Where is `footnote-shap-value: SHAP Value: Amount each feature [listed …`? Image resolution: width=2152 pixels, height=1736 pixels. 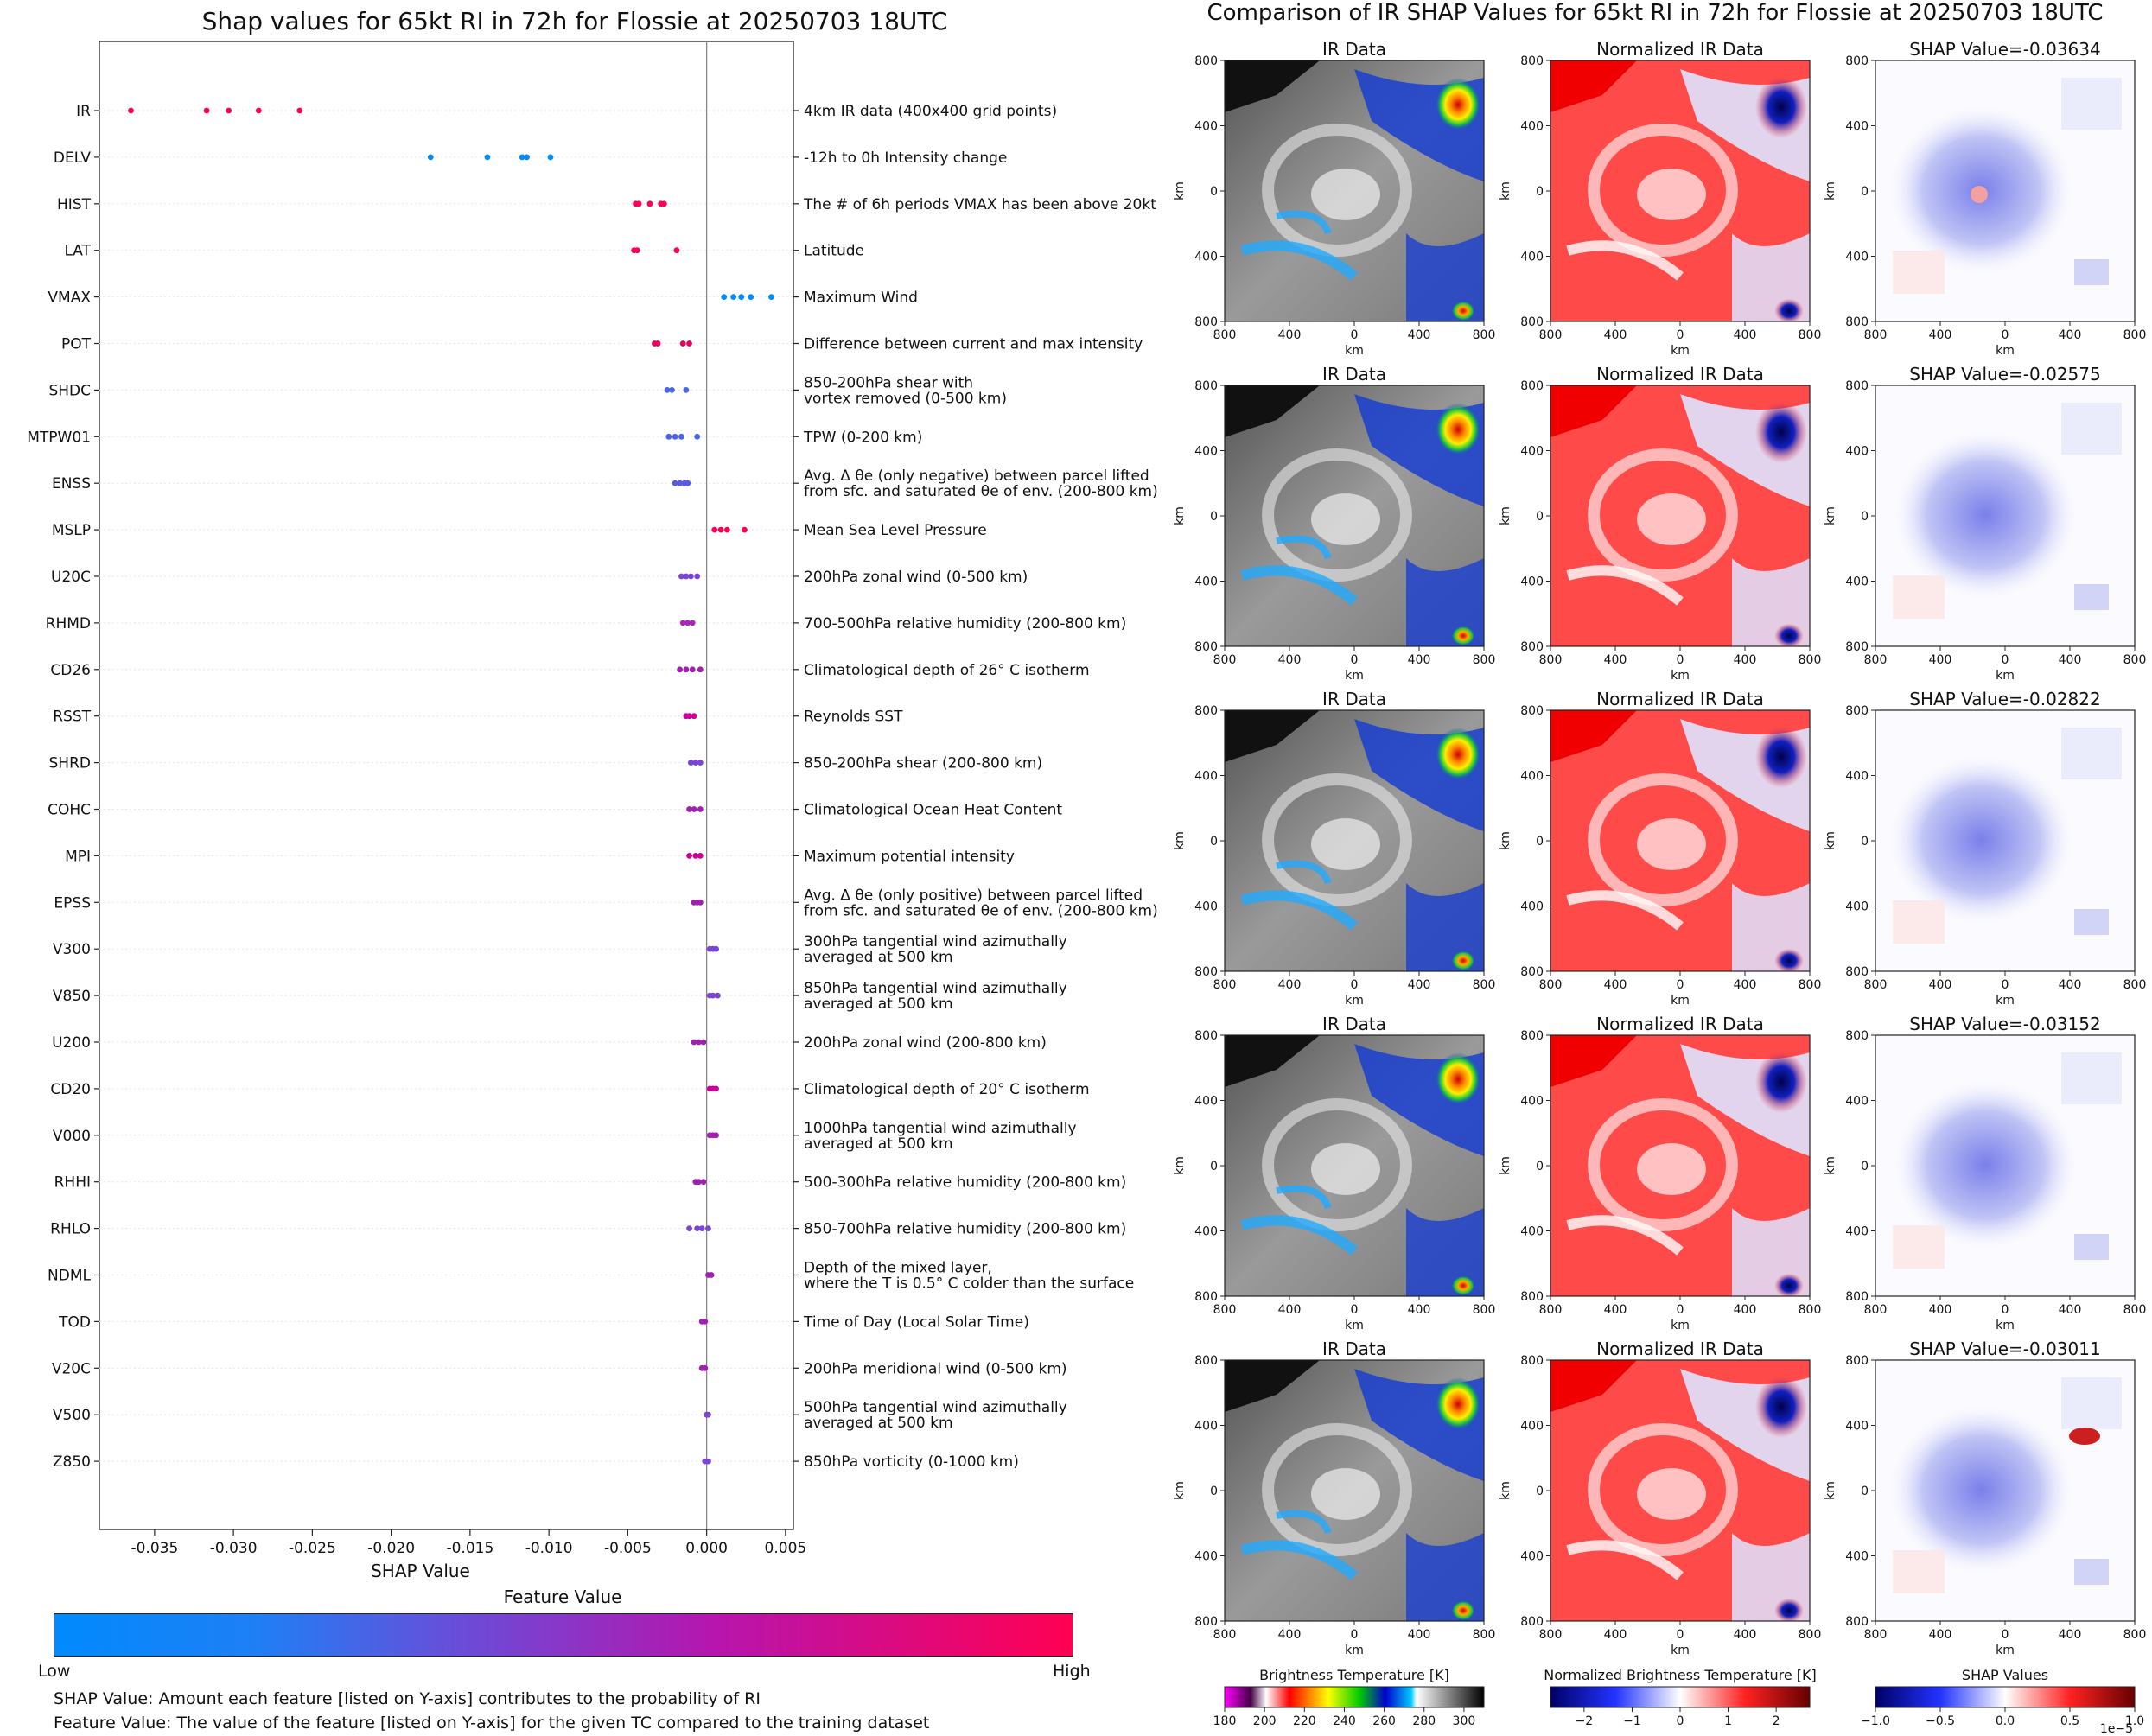
footnote-shap-value: SHAP Value: Amount each feature [listed … is located at coordinates (407, 1698).